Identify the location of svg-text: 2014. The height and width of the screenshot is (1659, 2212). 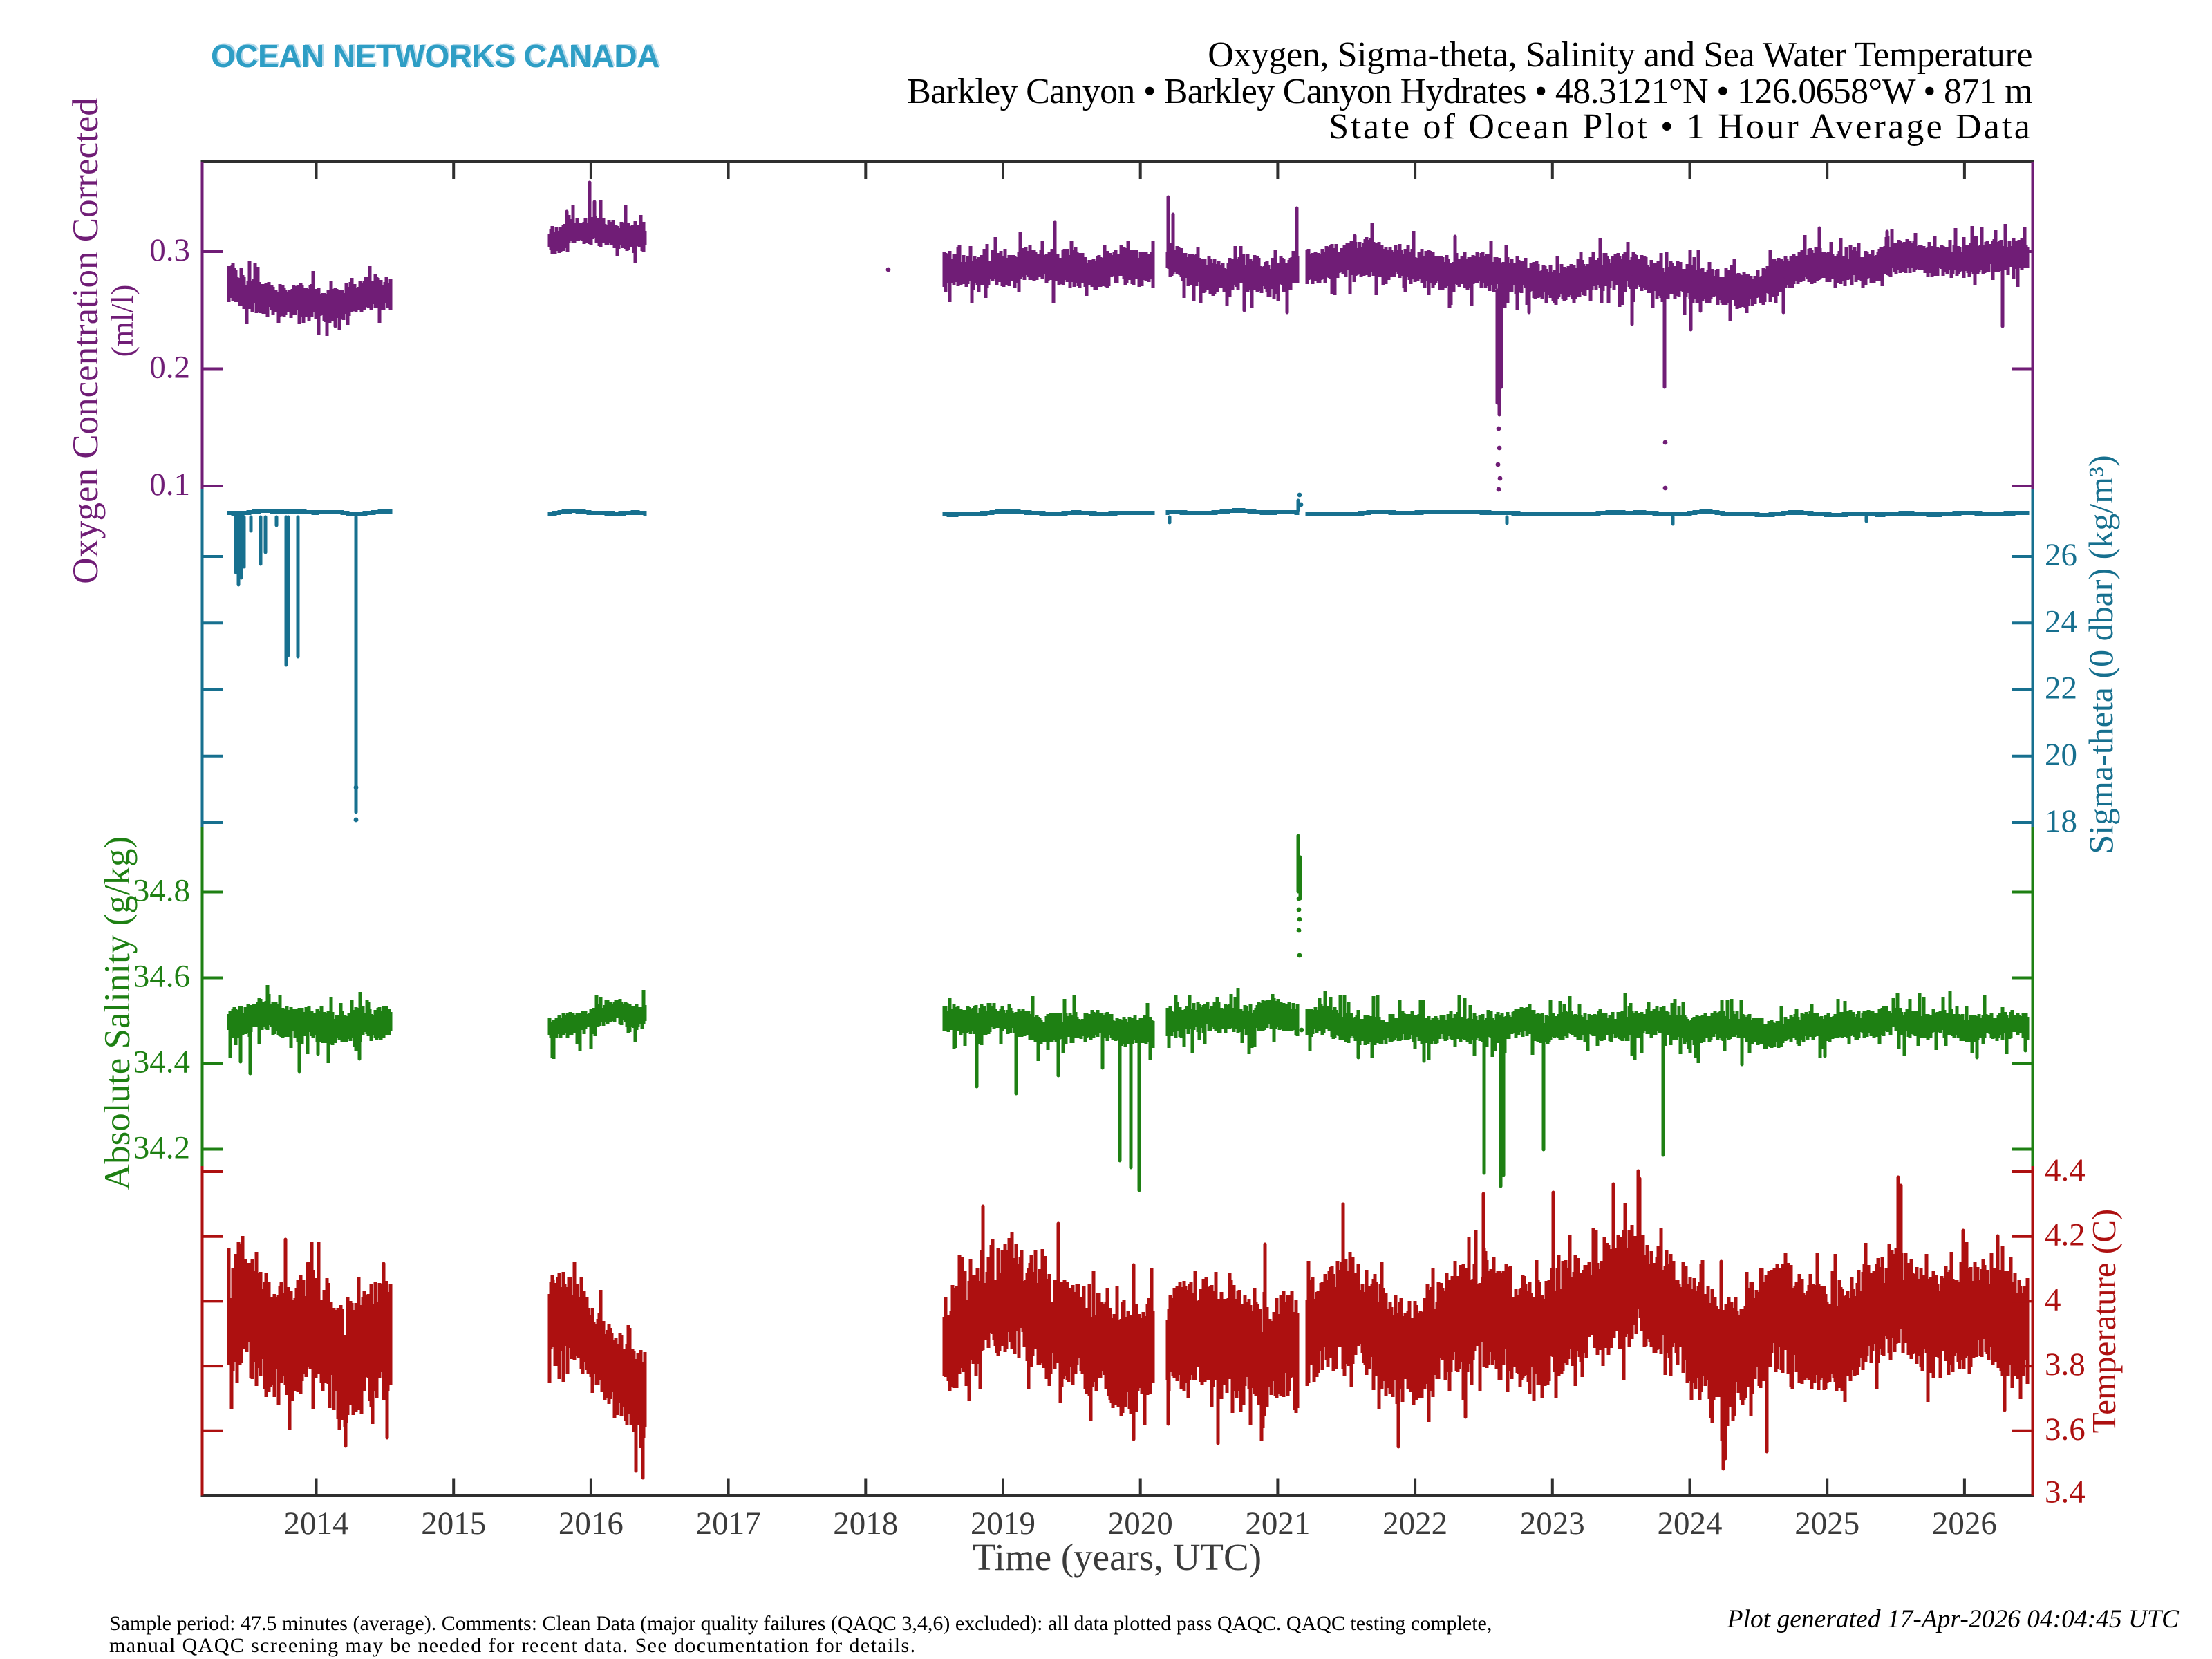
(316, 1523).